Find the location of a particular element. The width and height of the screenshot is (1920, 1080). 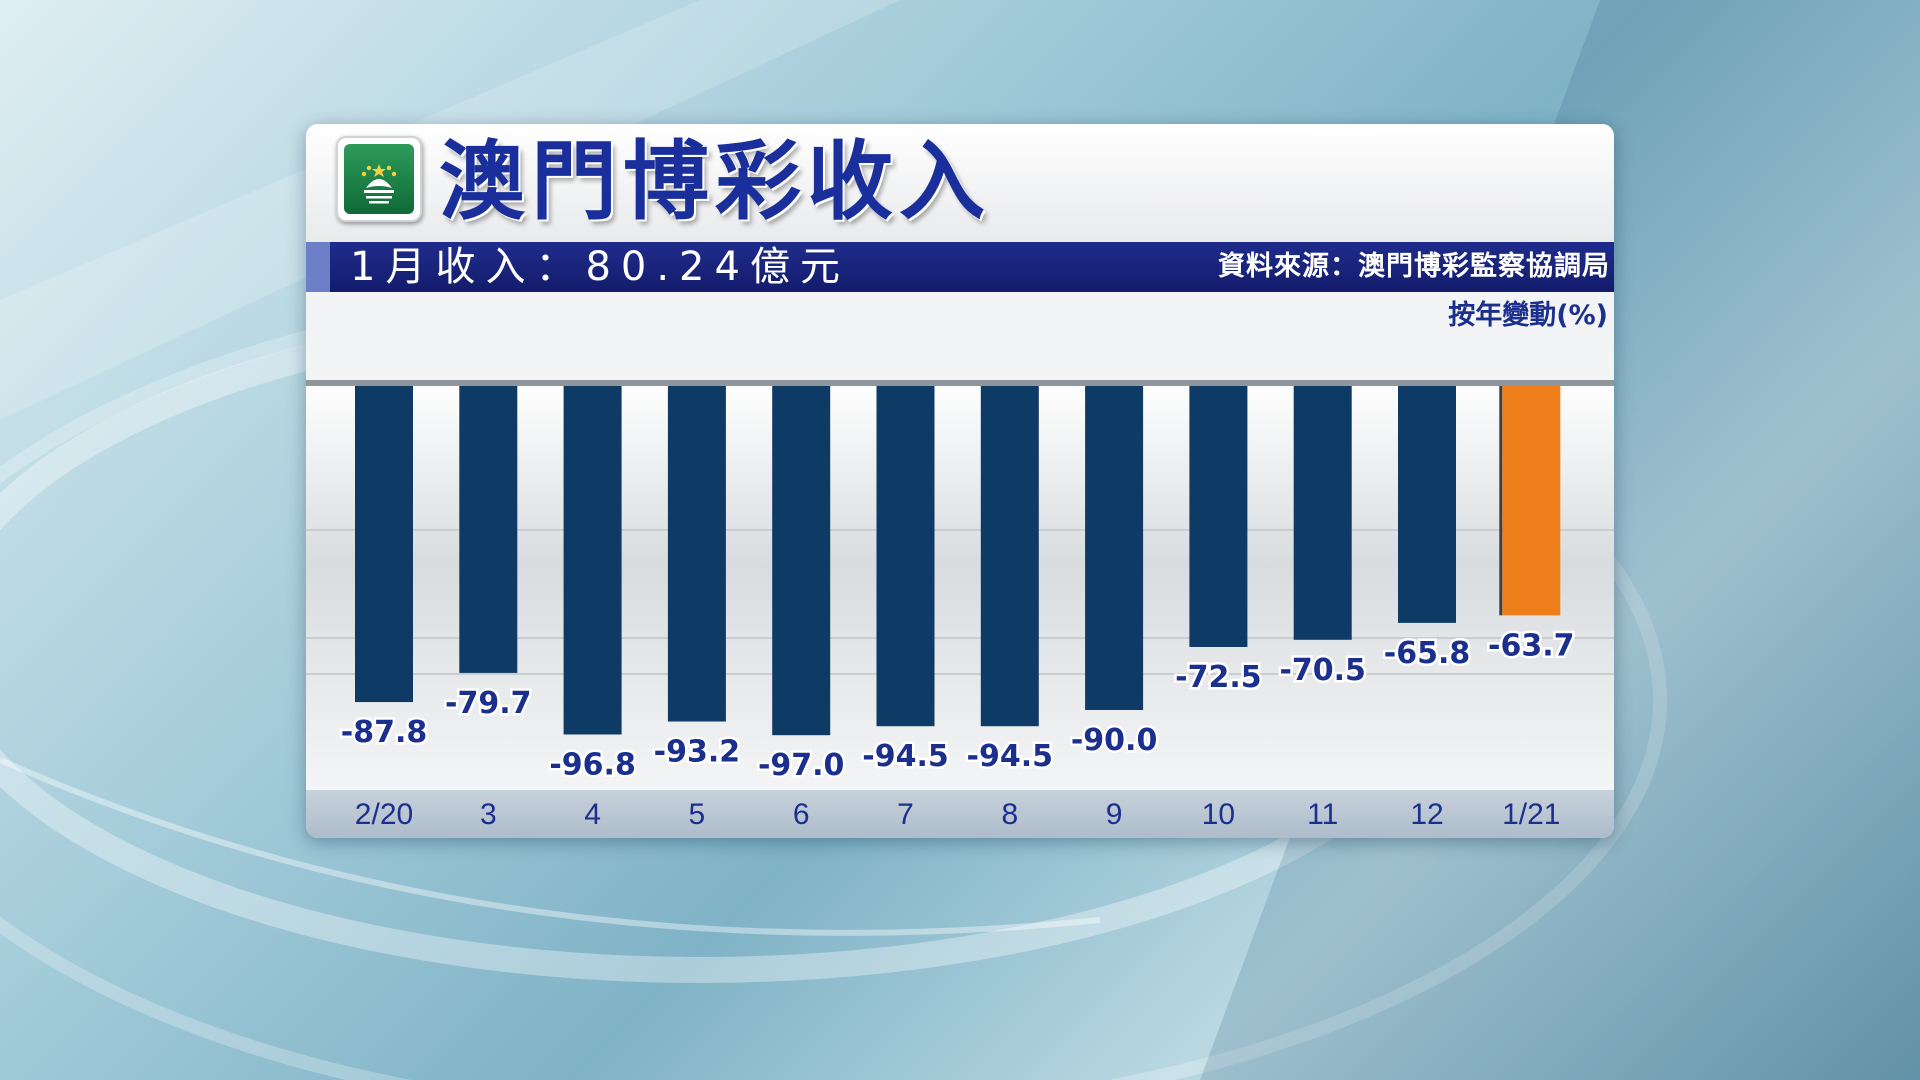

x-tick-label: 10 is located at coordinates (1218, 814).